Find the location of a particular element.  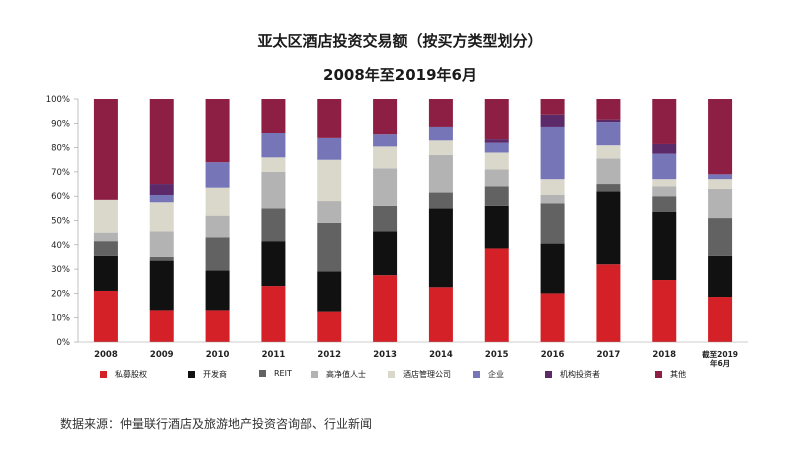

x-axis-tick-label: 年6月 is located at coordinates (720, 363).